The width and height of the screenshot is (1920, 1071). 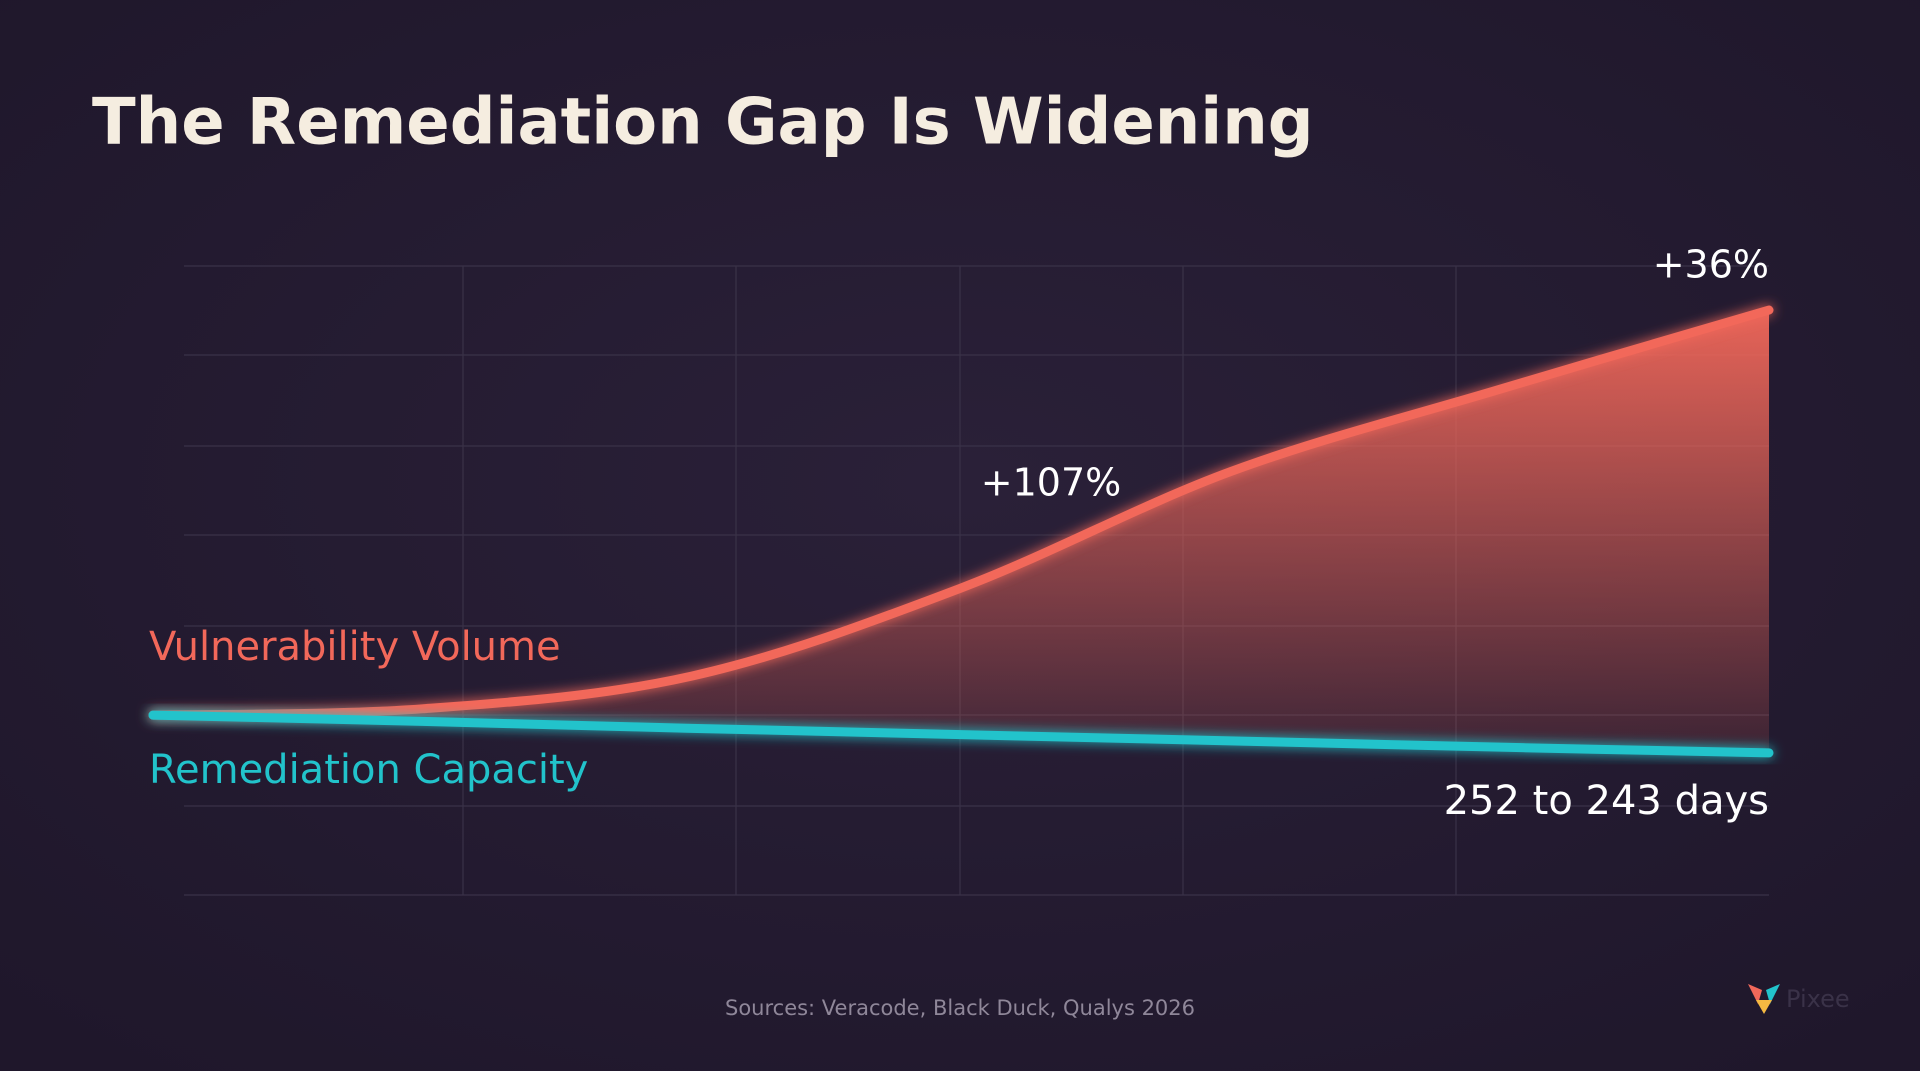 I want to click on annotation: 252 to 243 days, so click(x=1606, y=801).